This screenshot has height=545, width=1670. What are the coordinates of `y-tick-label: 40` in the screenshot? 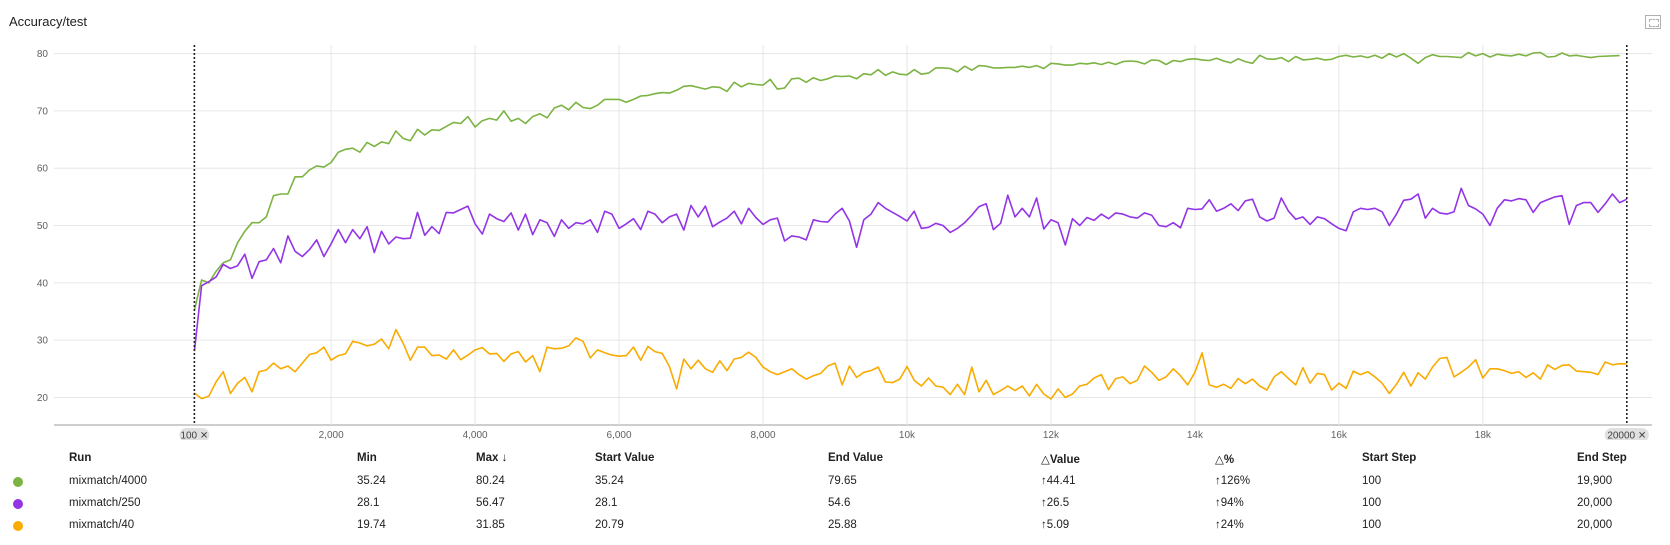 It's located at (43, 283).